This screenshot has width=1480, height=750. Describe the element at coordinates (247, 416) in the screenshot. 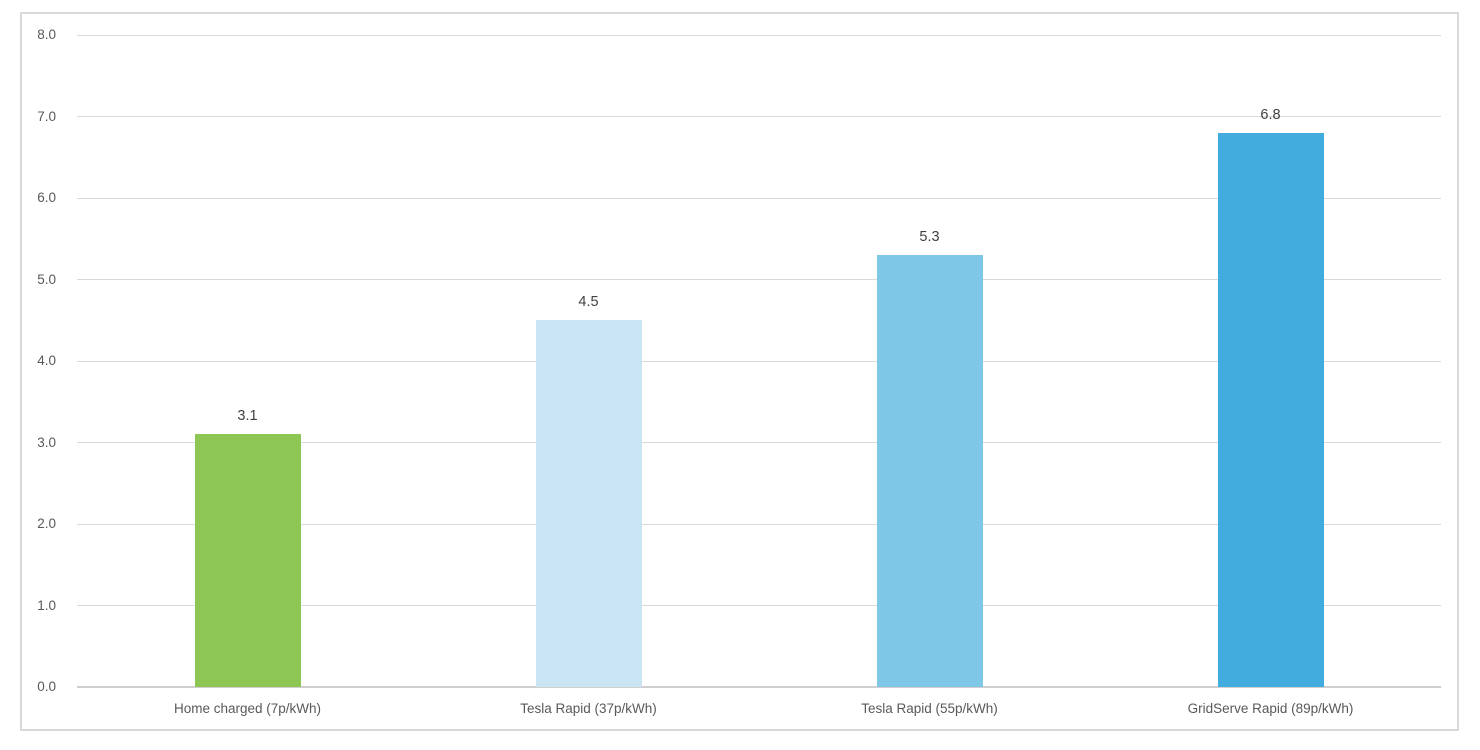

I see `bar-value-label: 3.1` at that location.